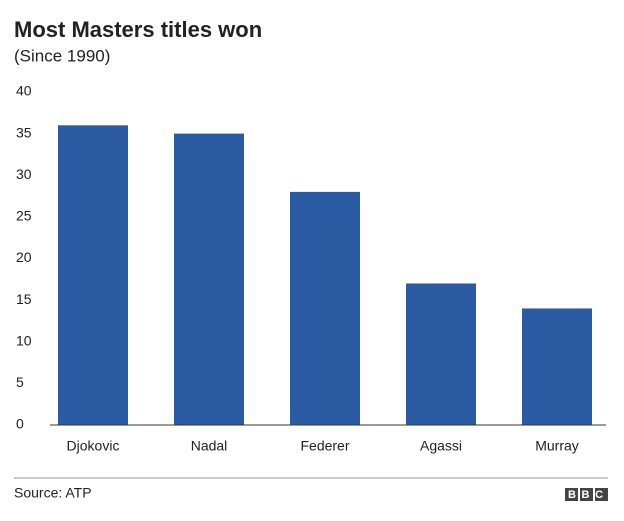 This screenshot has height=521, width=624. I want to click on y-tick-label: 30, so click(24, 174).